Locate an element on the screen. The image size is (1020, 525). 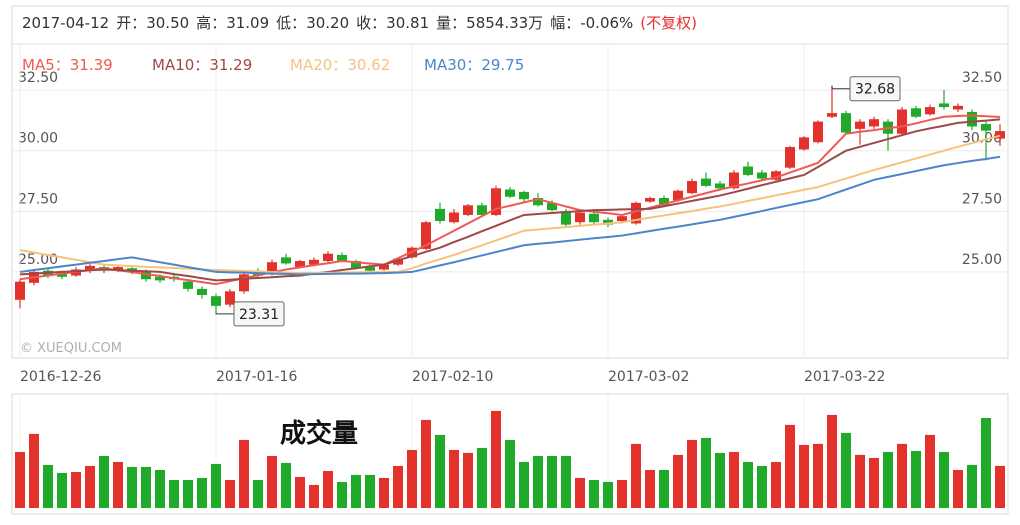
legend-name: MA10 is located at coordinates (173, 65).